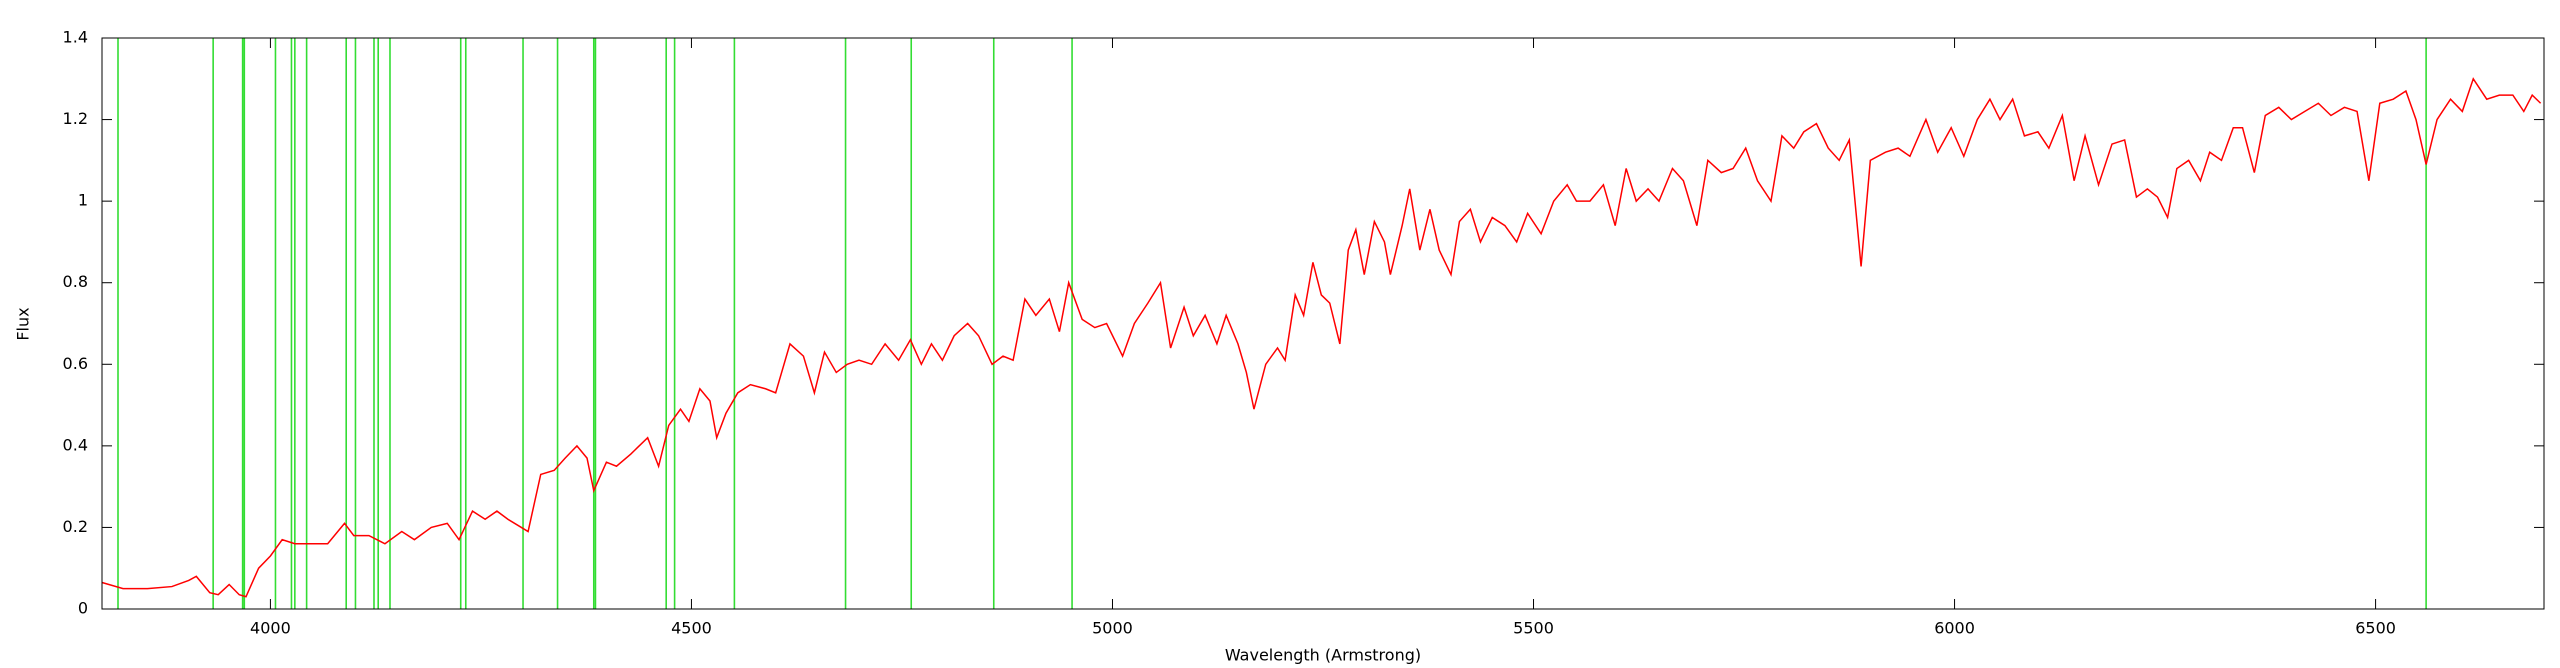 The image size is (2560, 668). What do you see at coordinates (1112, 628) in the screenshot?
I see `x-tick-label: 5000` at bounding box center [1112, 628].